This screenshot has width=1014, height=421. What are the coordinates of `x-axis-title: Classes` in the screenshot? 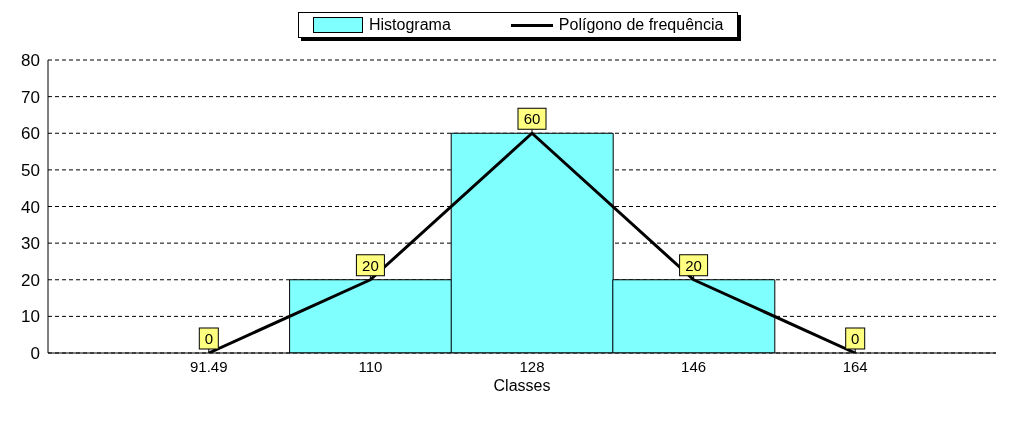 It's located at (522, 385).